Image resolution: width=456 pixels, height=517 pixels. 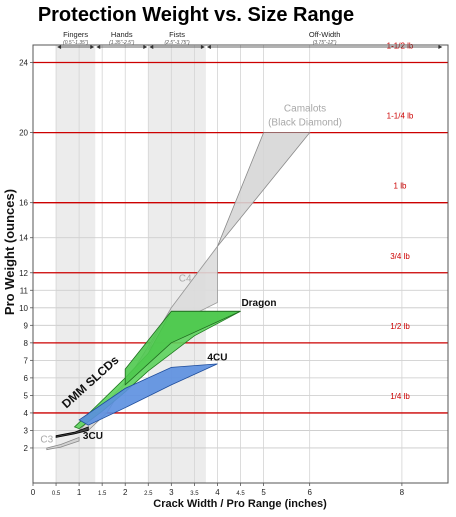 What do you see at coordinates (26, 448) in the screenshot?
I see `y-tick-label: 2` at bounding box center [26, 448].